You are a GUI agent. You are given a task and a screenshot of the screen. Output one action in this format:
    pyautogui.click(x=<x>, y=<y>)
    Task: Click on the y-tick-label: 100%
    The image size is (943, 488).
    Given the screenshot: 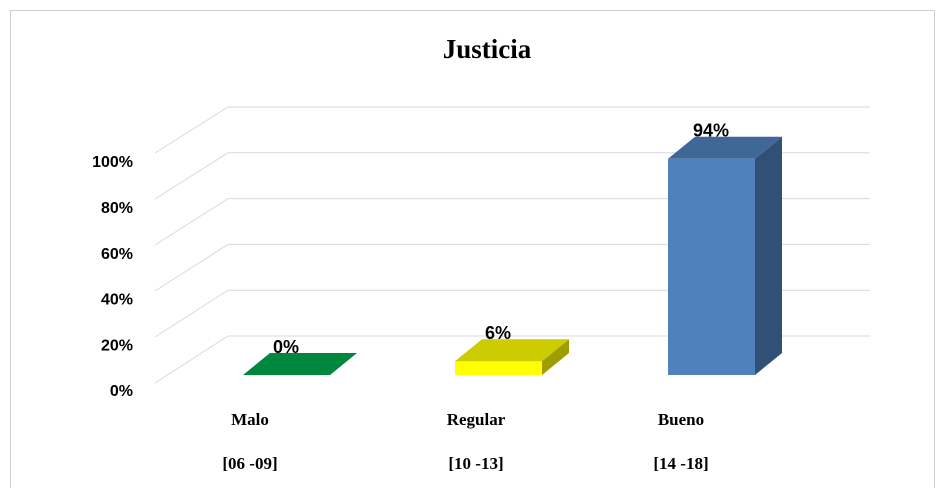 What is the action you would take?
    pyautogui.click(x=112, y=162)
    